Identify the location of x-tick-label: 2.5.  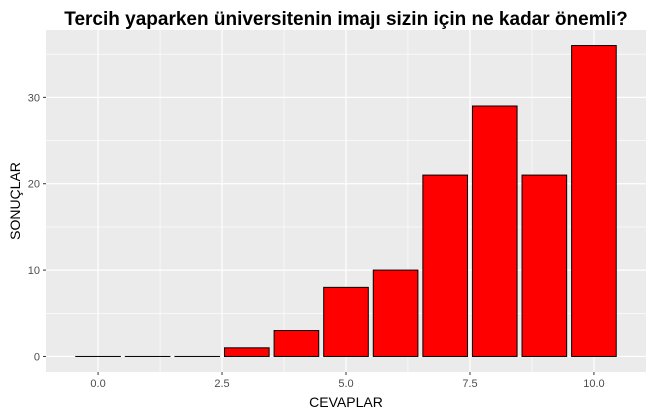
(221, 384).